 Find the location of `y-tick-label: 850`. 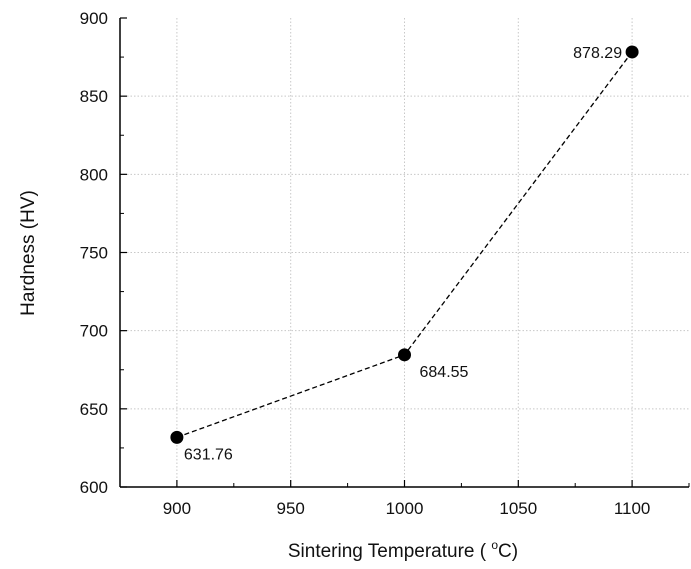

y-tick-label: 850 is located at coordinates (94, 96).